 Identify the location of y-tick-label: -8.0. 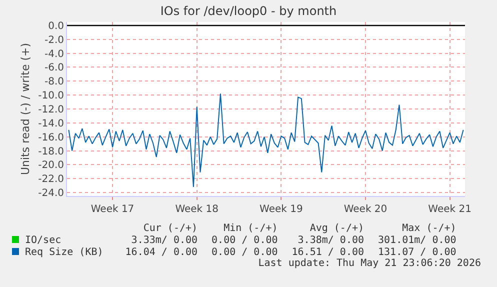
(54, 82).